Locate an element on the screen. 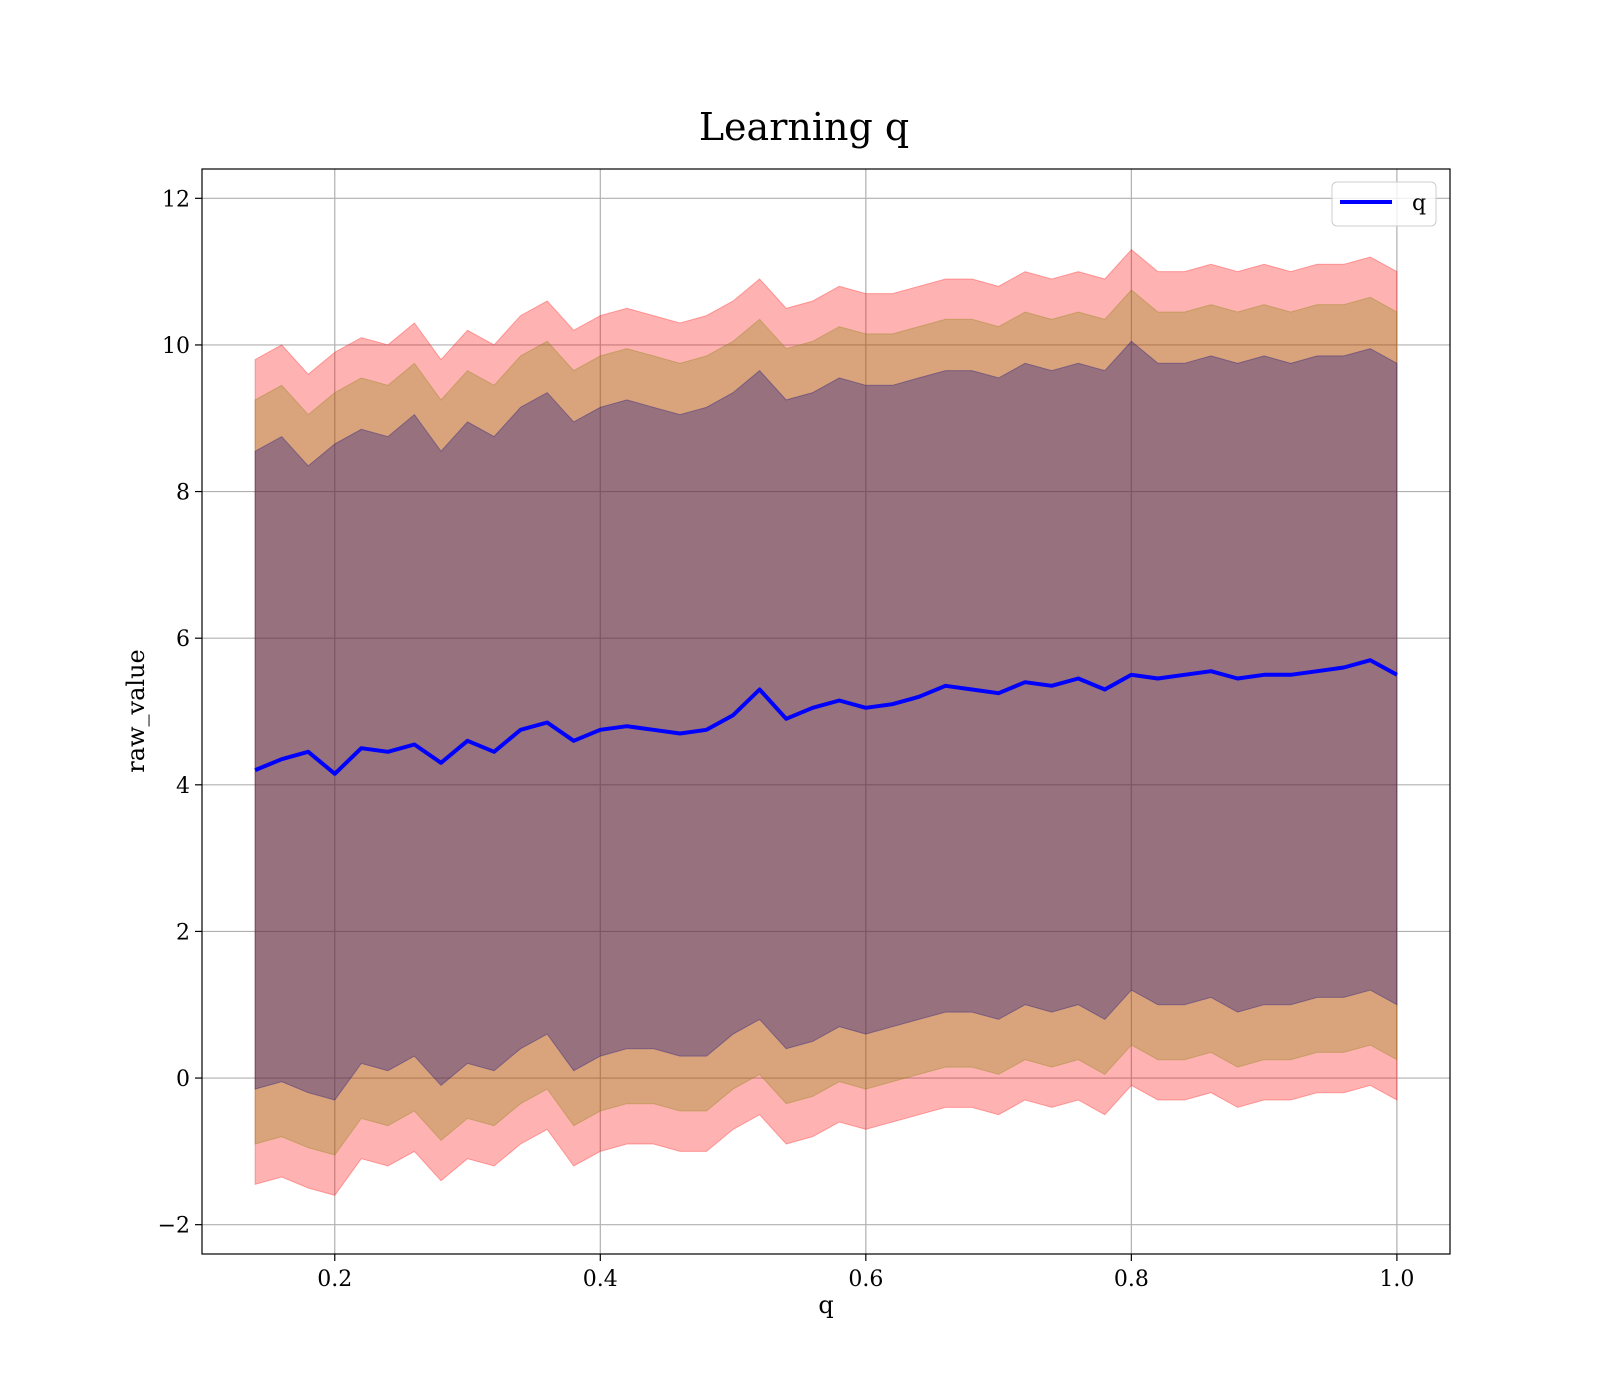  y-tick-label: −2 is located at coordinates (174, 1226).